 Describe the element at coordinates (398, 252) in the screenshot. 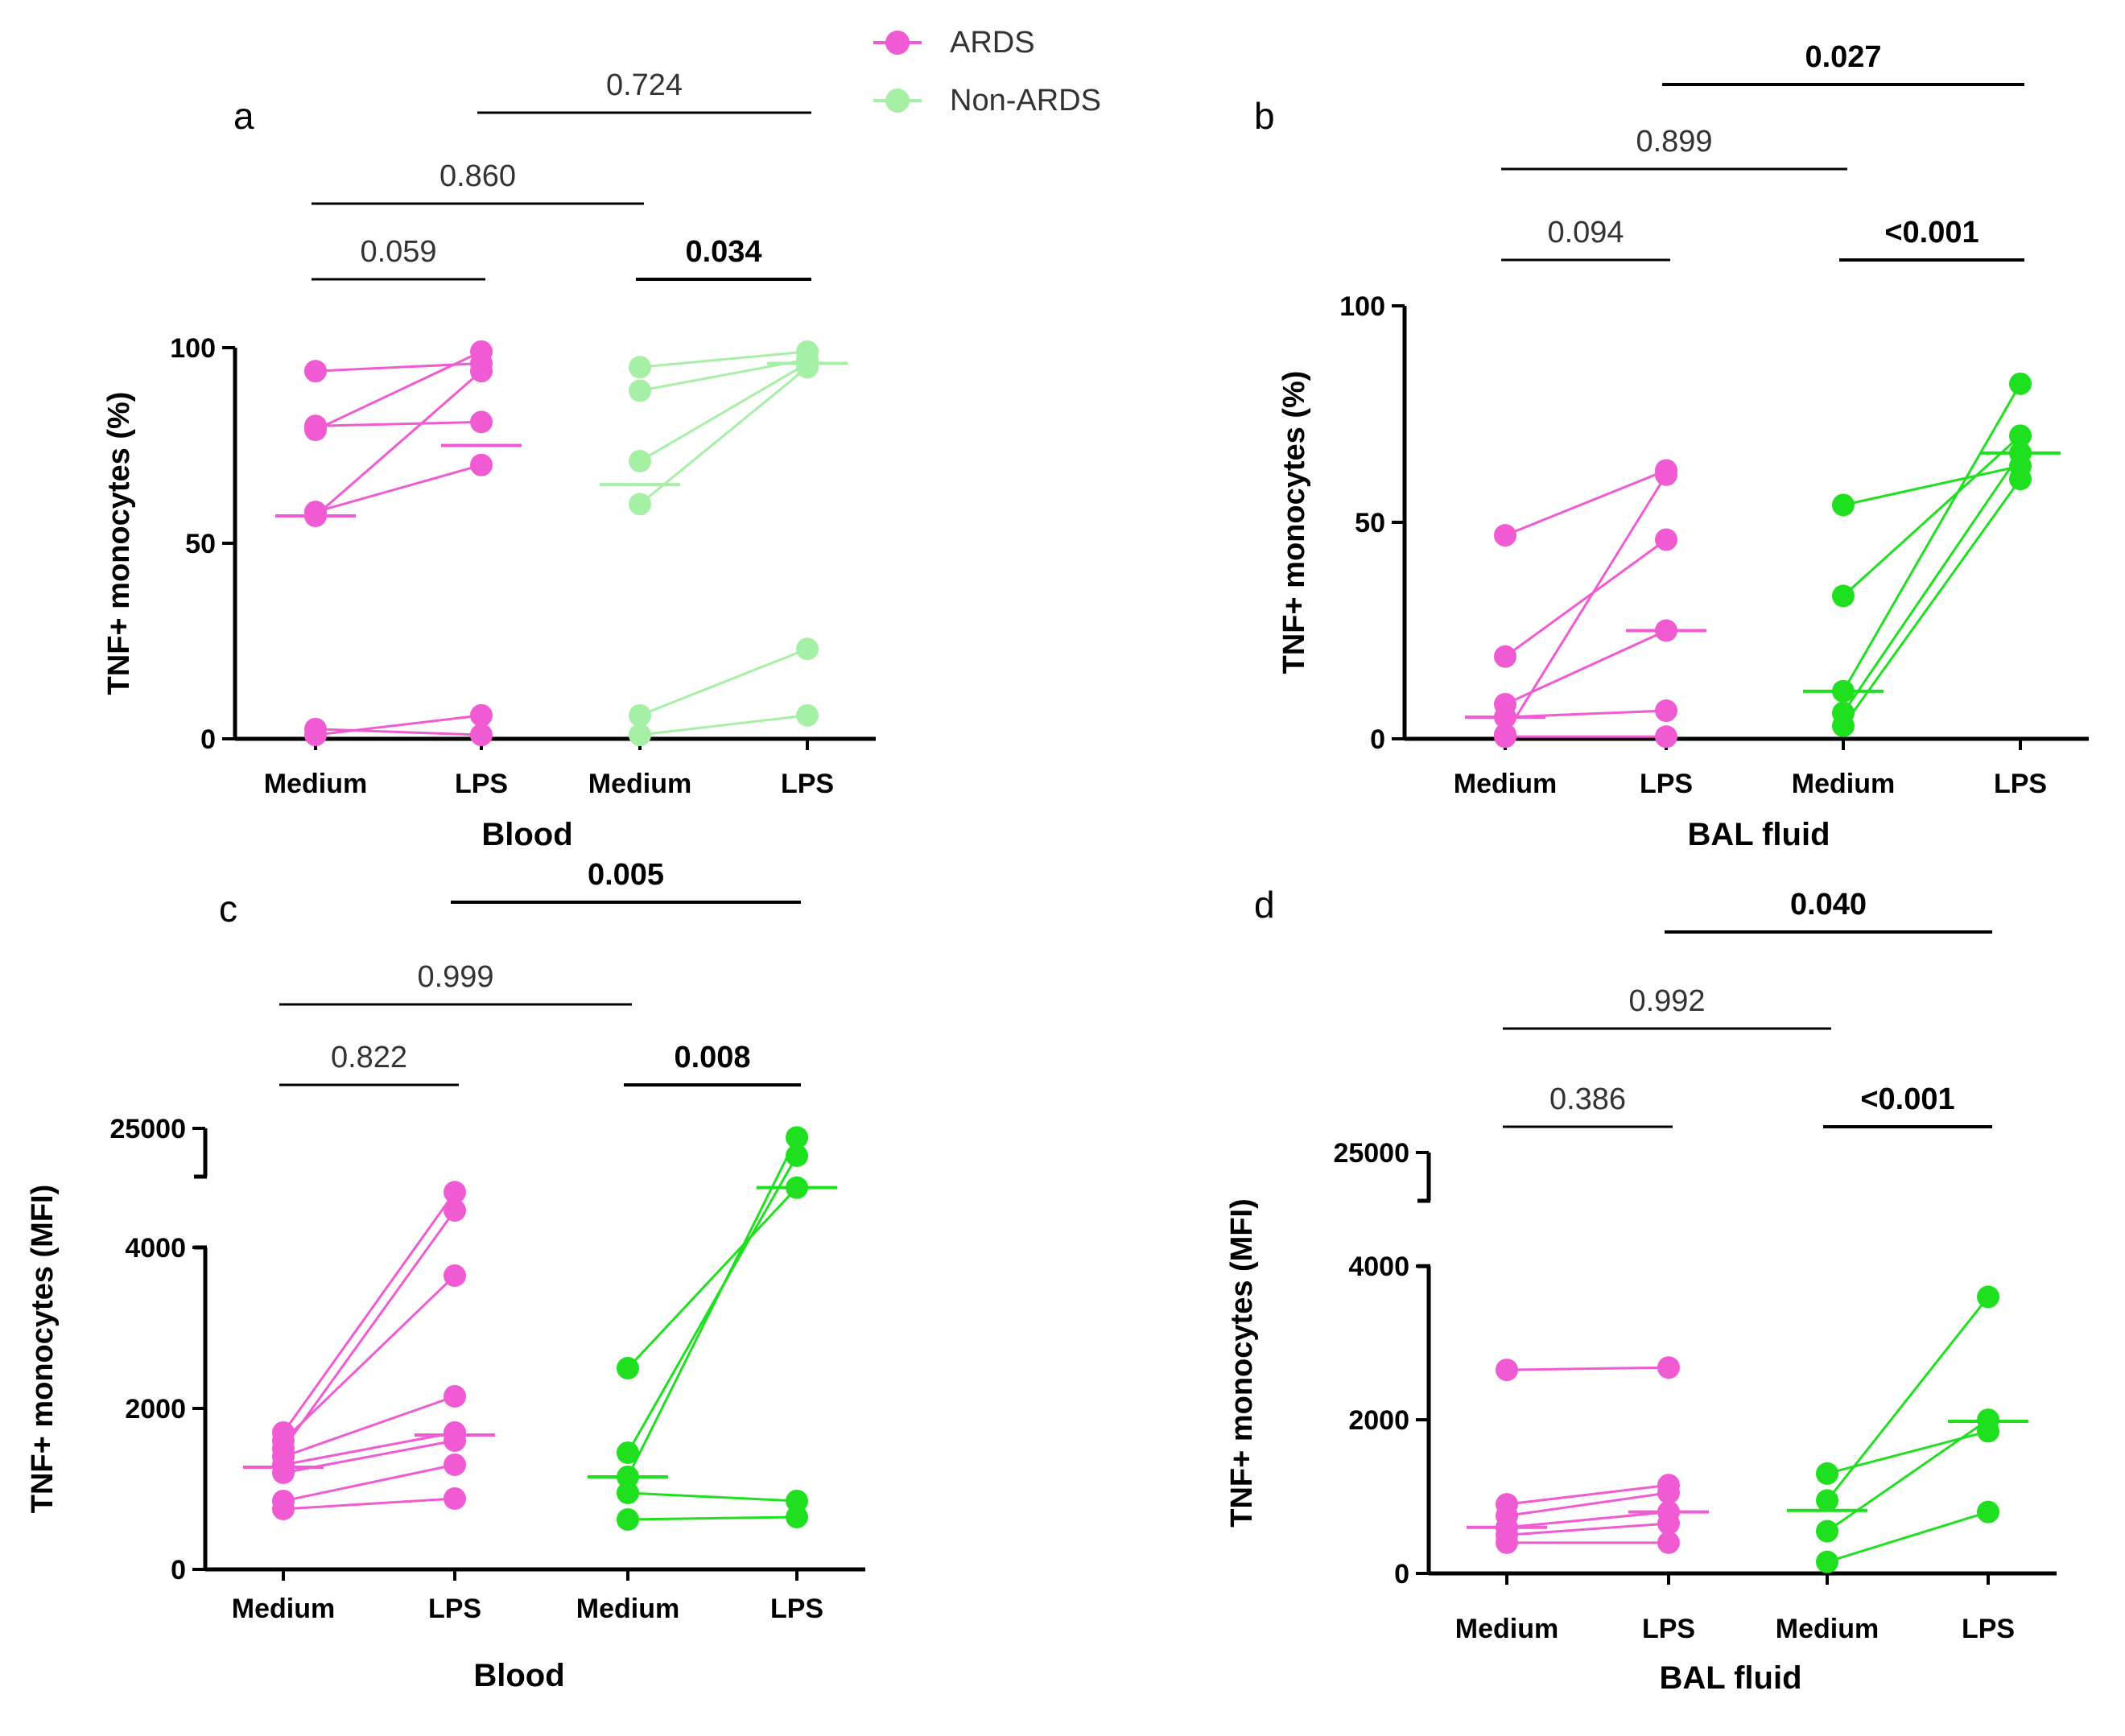

I see `p-value-label: 0.059` at that location.